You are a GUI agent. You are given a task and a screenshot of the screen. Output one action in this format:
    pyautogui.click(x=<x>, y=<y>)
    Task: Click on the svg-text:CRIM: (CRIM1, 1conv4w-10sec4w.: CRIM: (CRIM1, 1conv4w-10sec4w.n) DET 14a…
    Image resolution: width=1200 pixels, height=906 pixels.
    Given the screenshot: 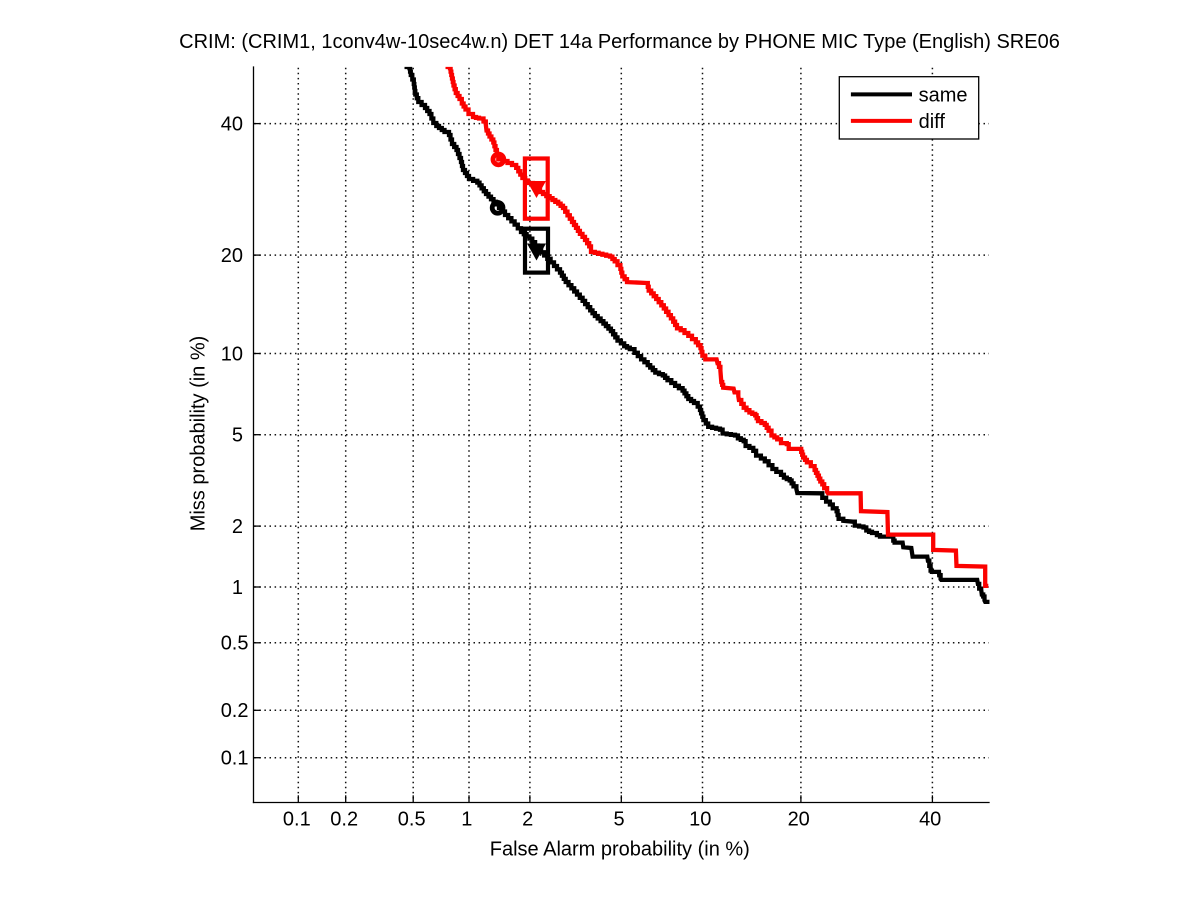 What is the action you would take?
    pyautogui.click(x=619, y=42)
    